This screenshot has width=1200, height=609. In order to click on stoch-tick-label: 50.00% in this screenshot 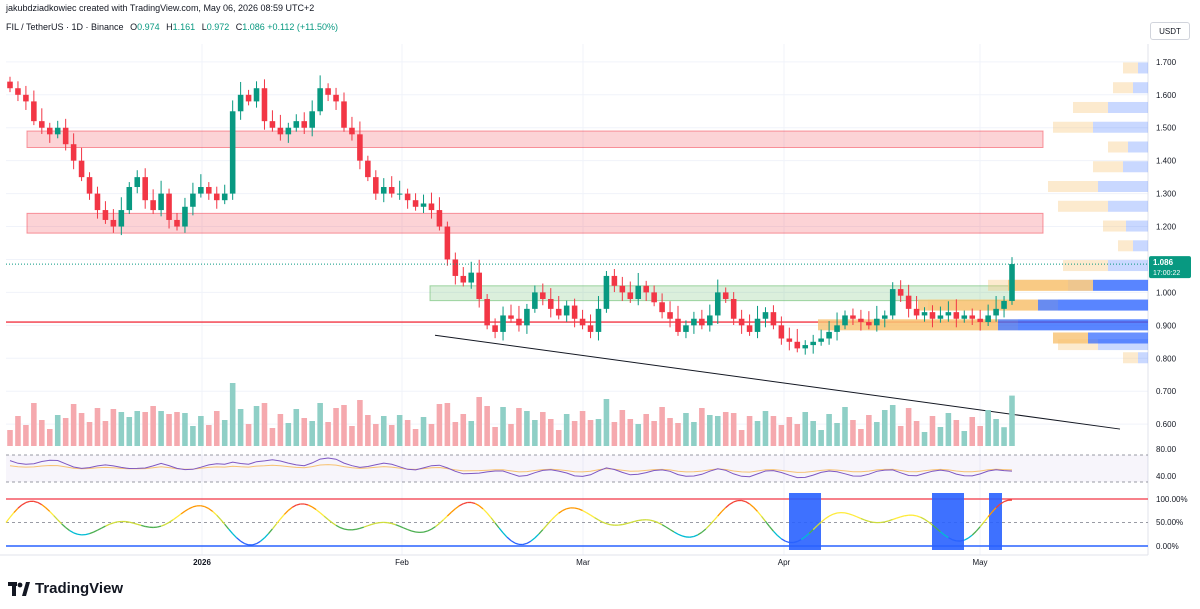, I will do `click(1169, 522)`.